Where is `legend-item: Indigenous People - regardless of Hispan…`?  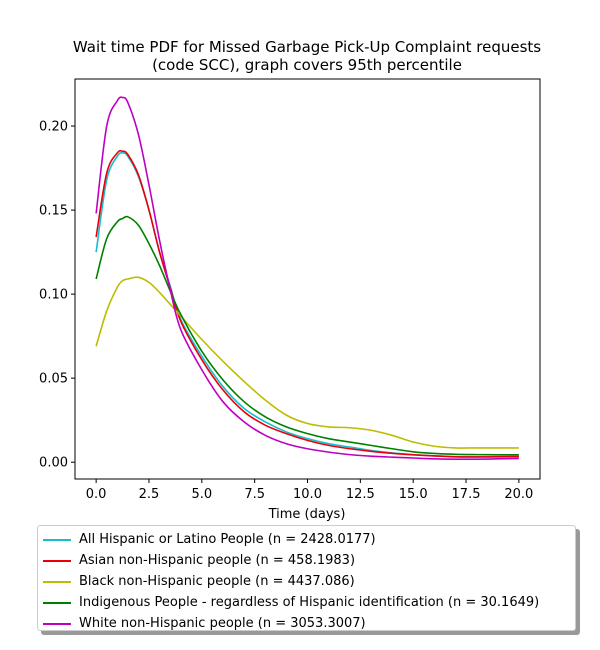 legend-item: Indigenous People - regardless of Hispan… is located at coordinates (306, 602).